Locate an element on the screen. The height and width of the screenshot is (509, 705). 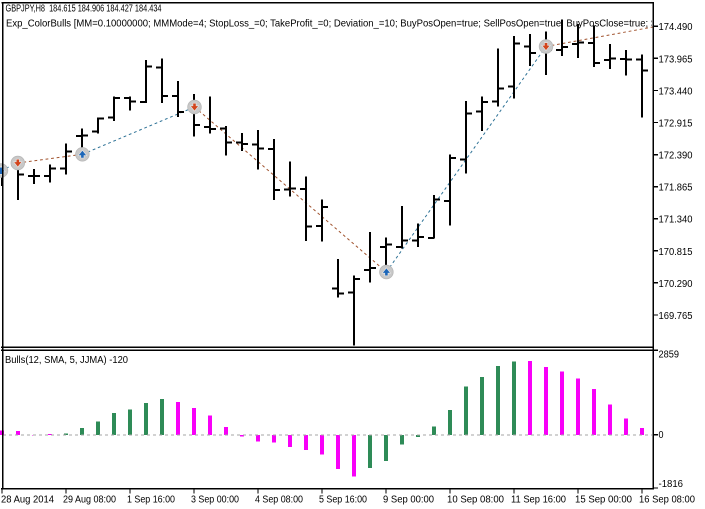
svg-text: 5 Sep 16:00 is located at coordinates (343, 500).